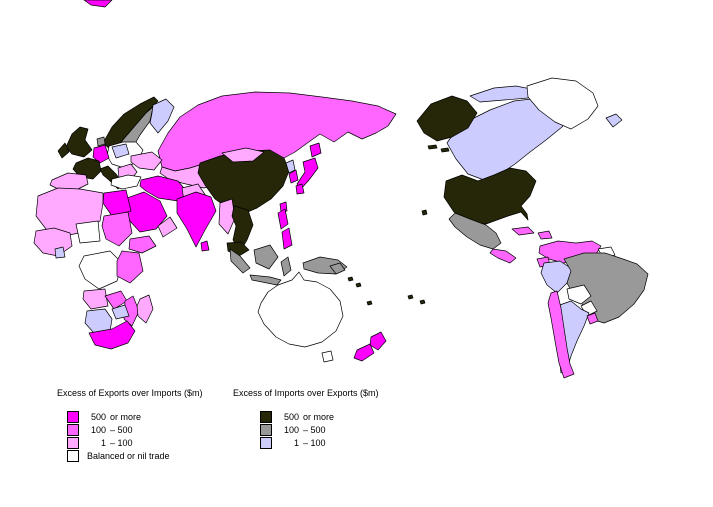  I want to click on region-cuba, so click(523, 231).